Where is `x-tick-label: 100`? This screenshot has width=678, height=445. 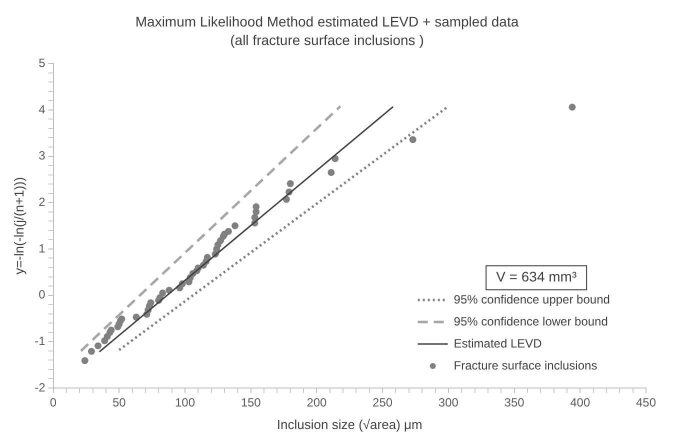
x-tick-label: 100 is located at coordinates (185, 403).